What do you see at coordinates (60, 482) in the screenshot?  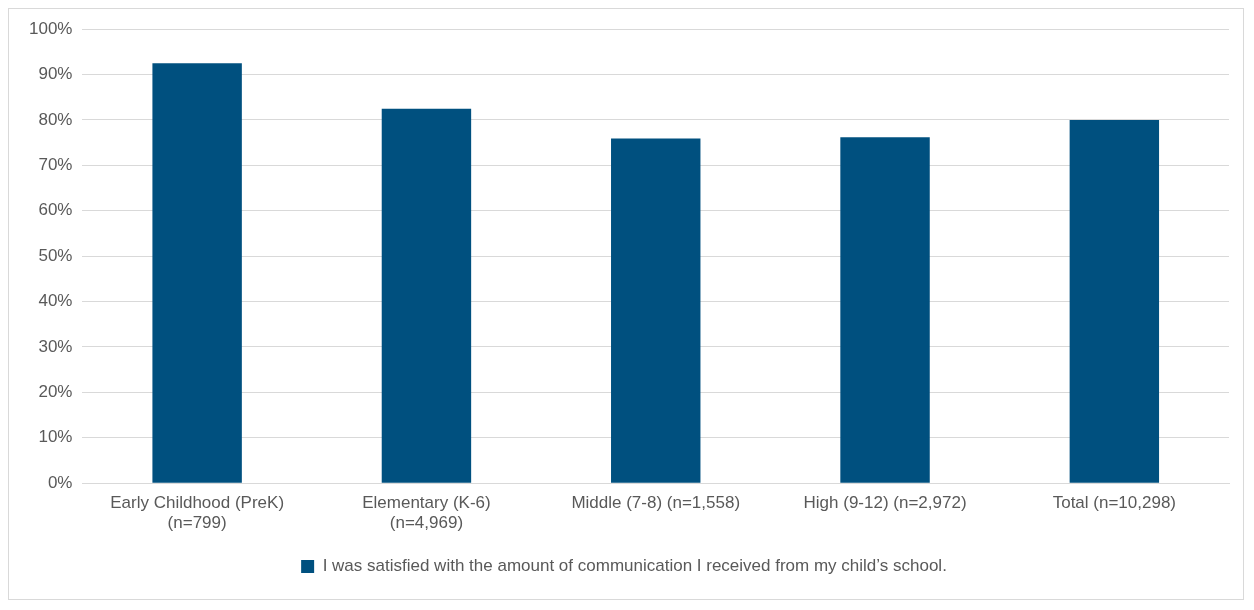 I see `y-tick-label: 0%` at bounding box center [60, 482].